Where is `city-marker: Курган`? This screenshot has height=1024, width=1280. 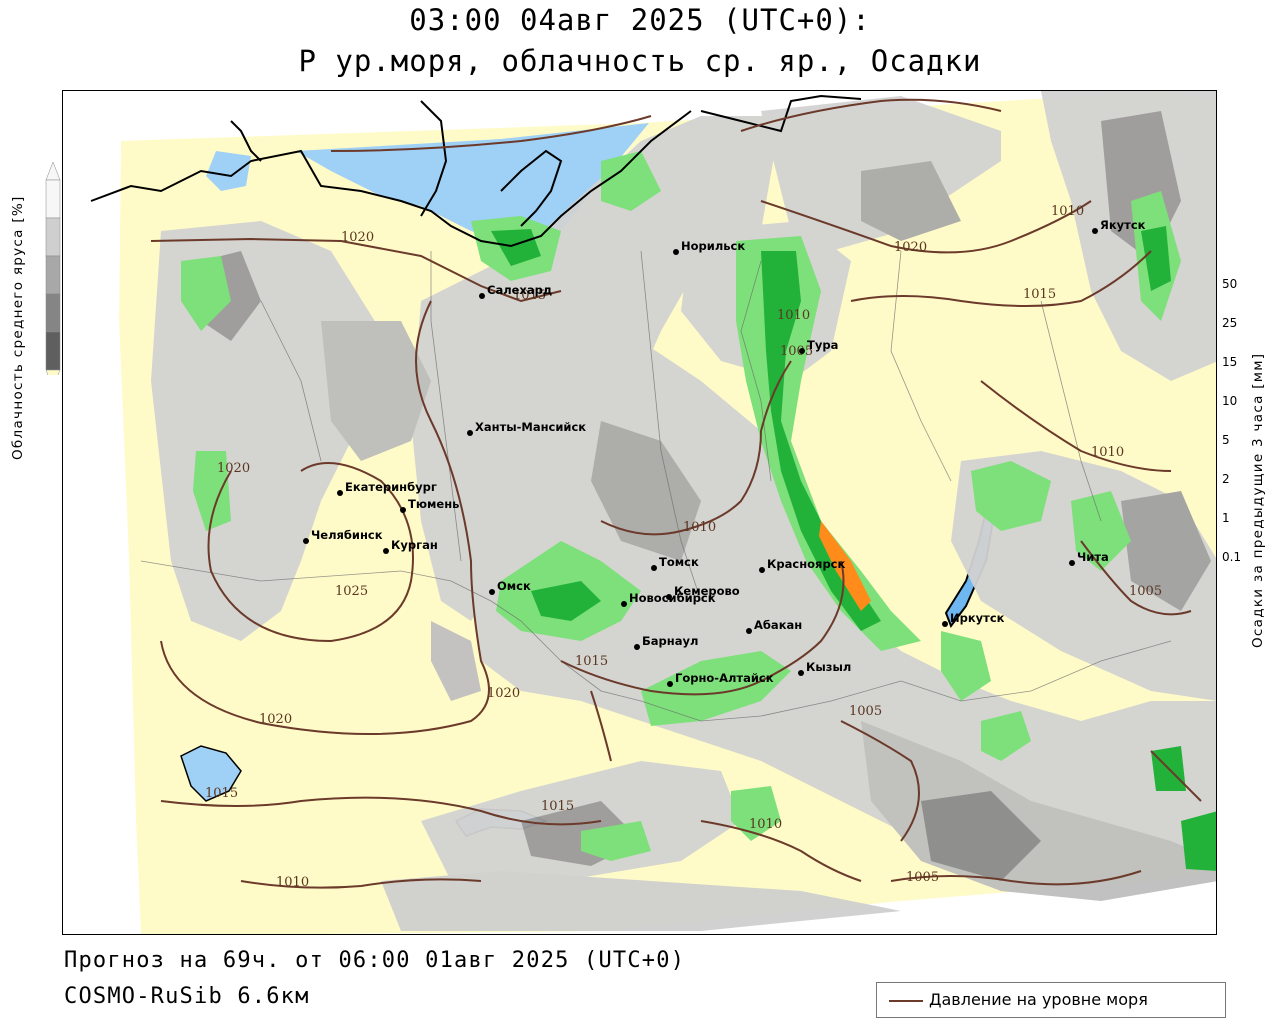
city-marker: Курган is located at coordinates (410, 546).